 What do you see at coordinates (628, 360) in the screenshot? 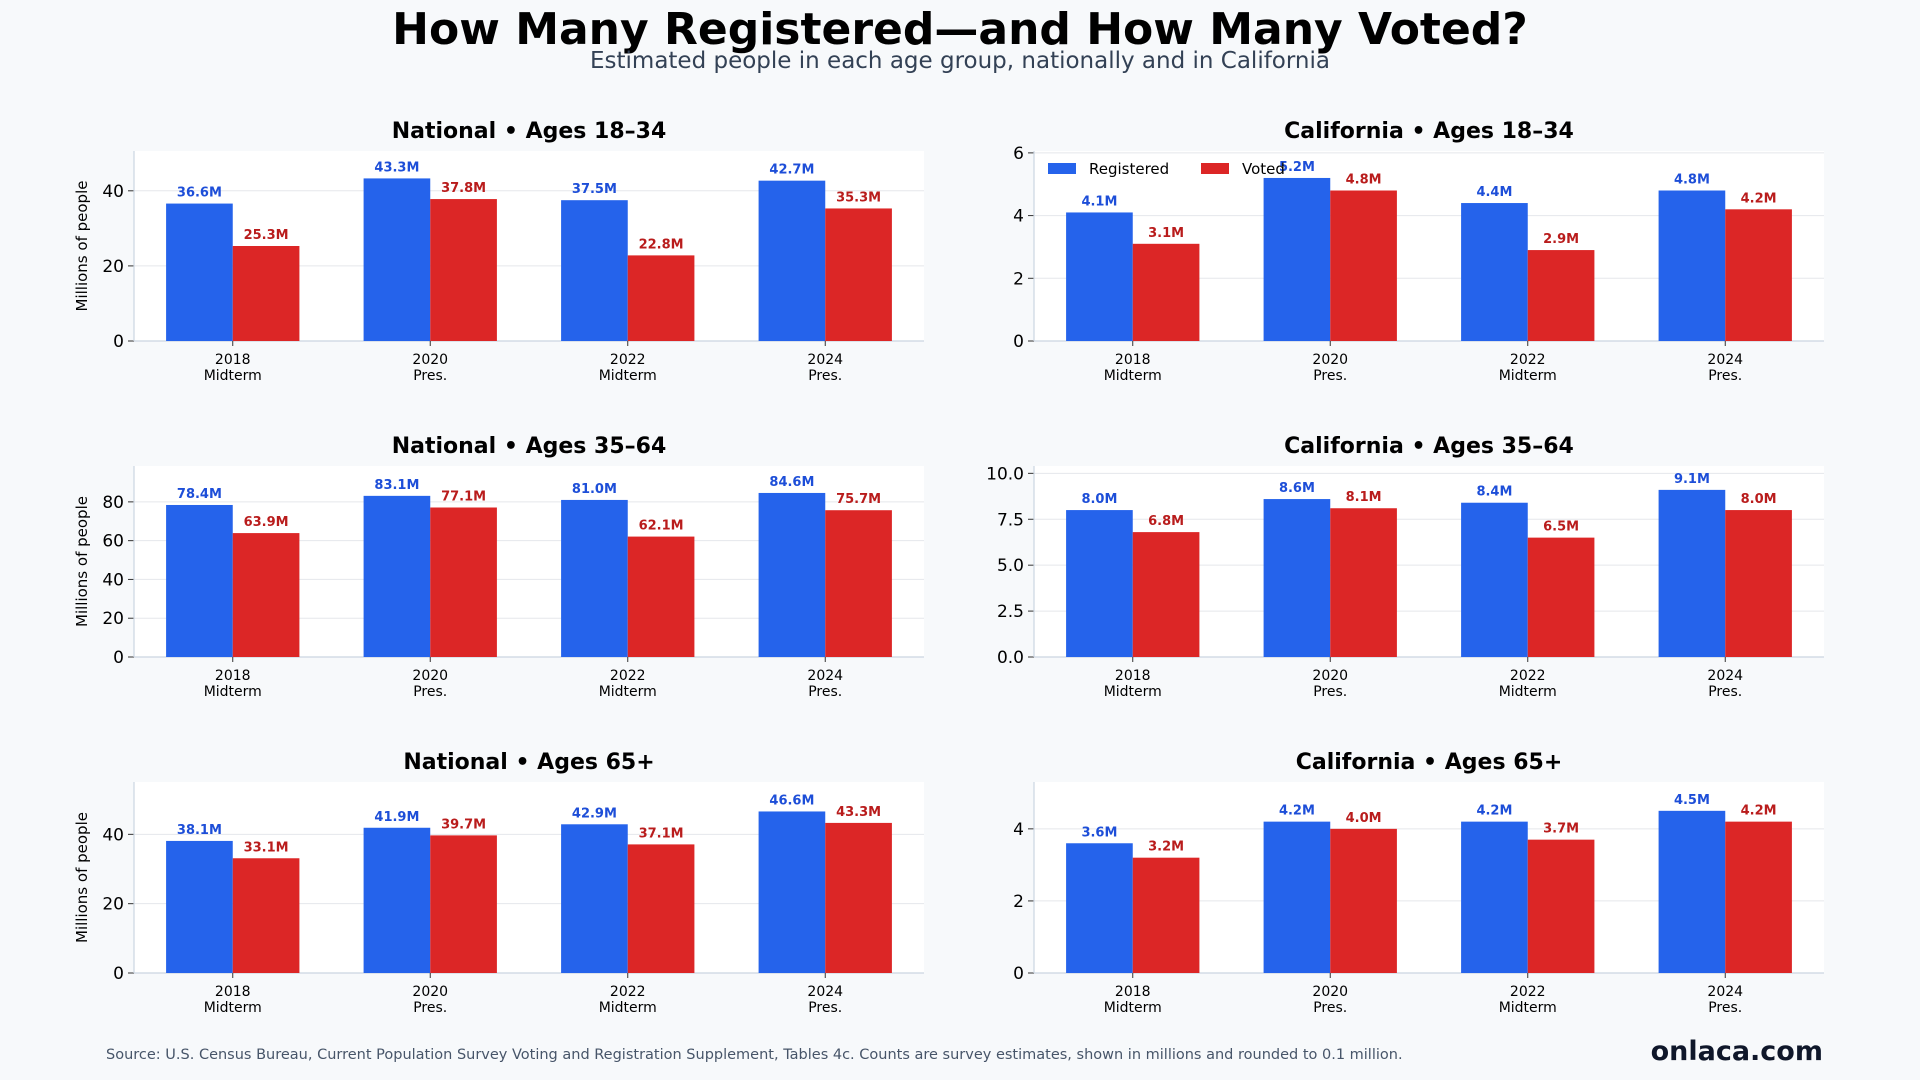
I see `panel-1-xtick-label: 2022` at bounding box center [628, 360].